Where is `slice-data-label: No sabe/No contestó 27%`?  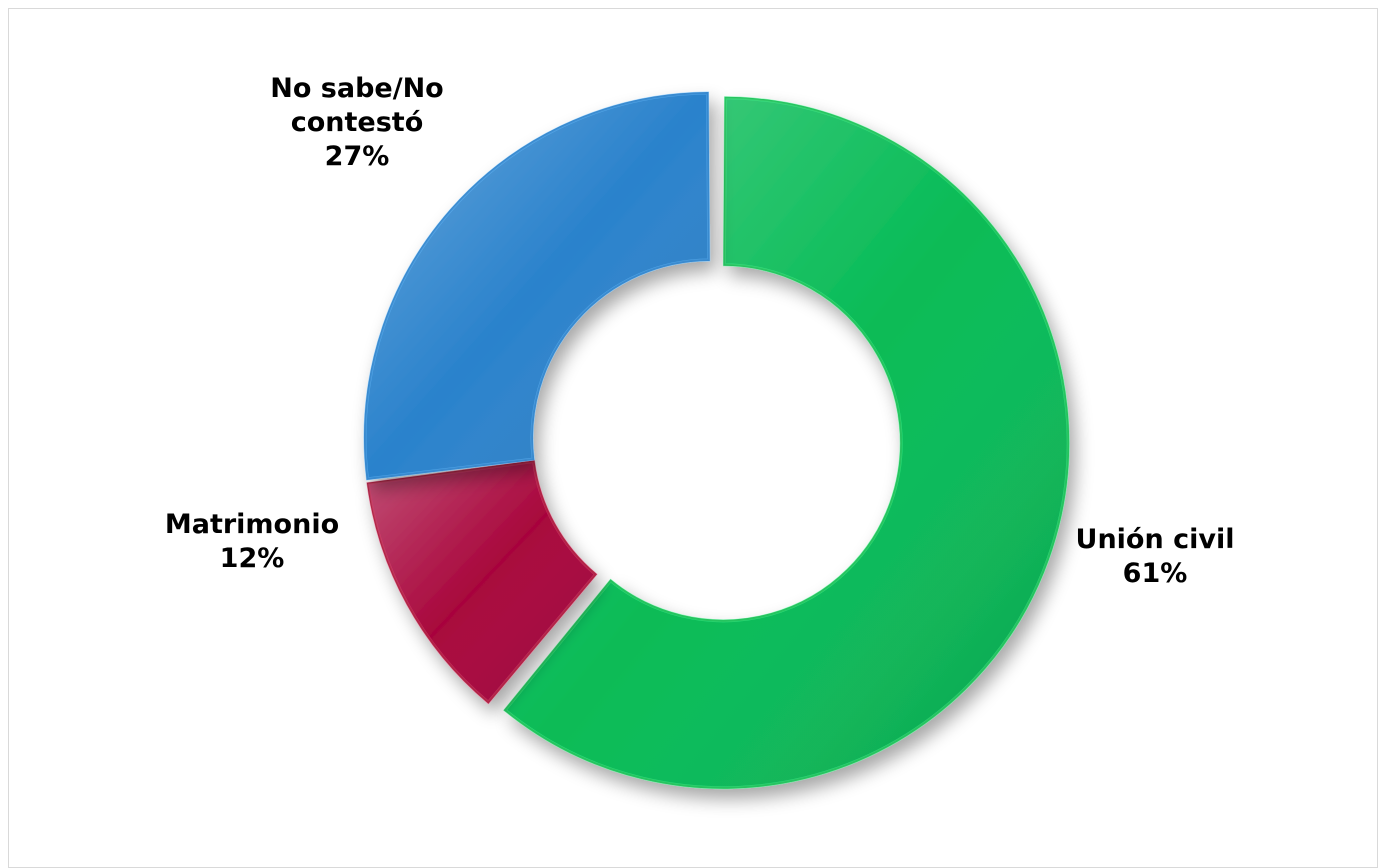 slice-data-label: No sabe/No contestó 27% is located at coordinates (356, 122).